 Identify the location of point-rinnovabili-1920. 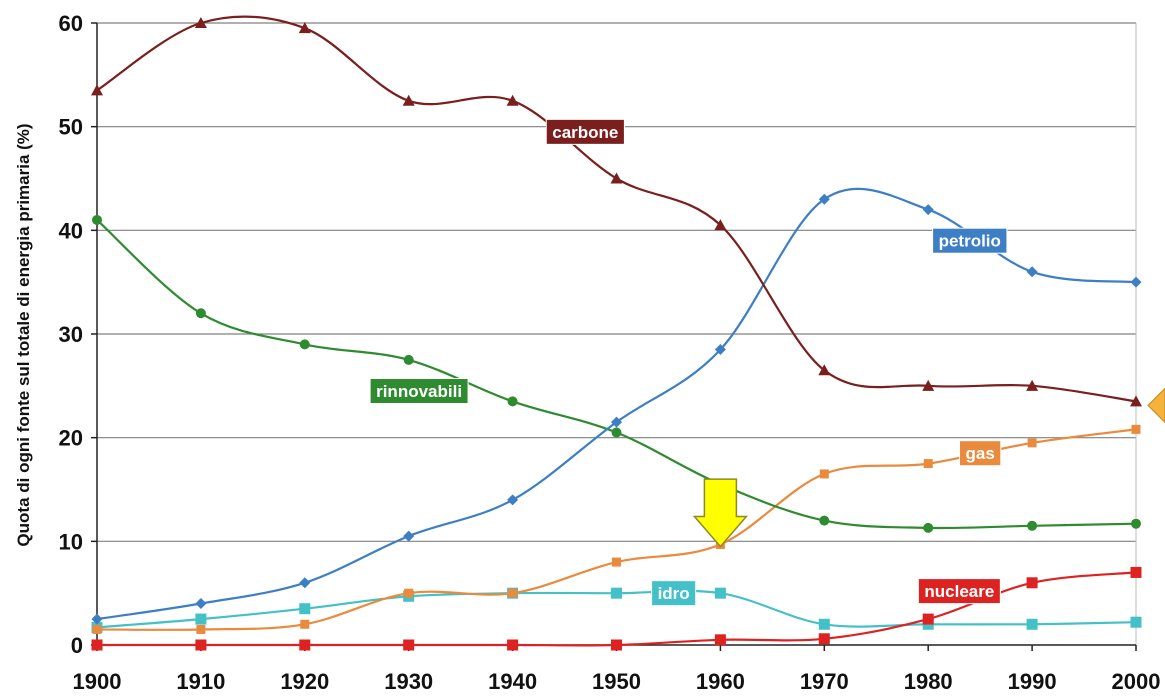
(304, 344).